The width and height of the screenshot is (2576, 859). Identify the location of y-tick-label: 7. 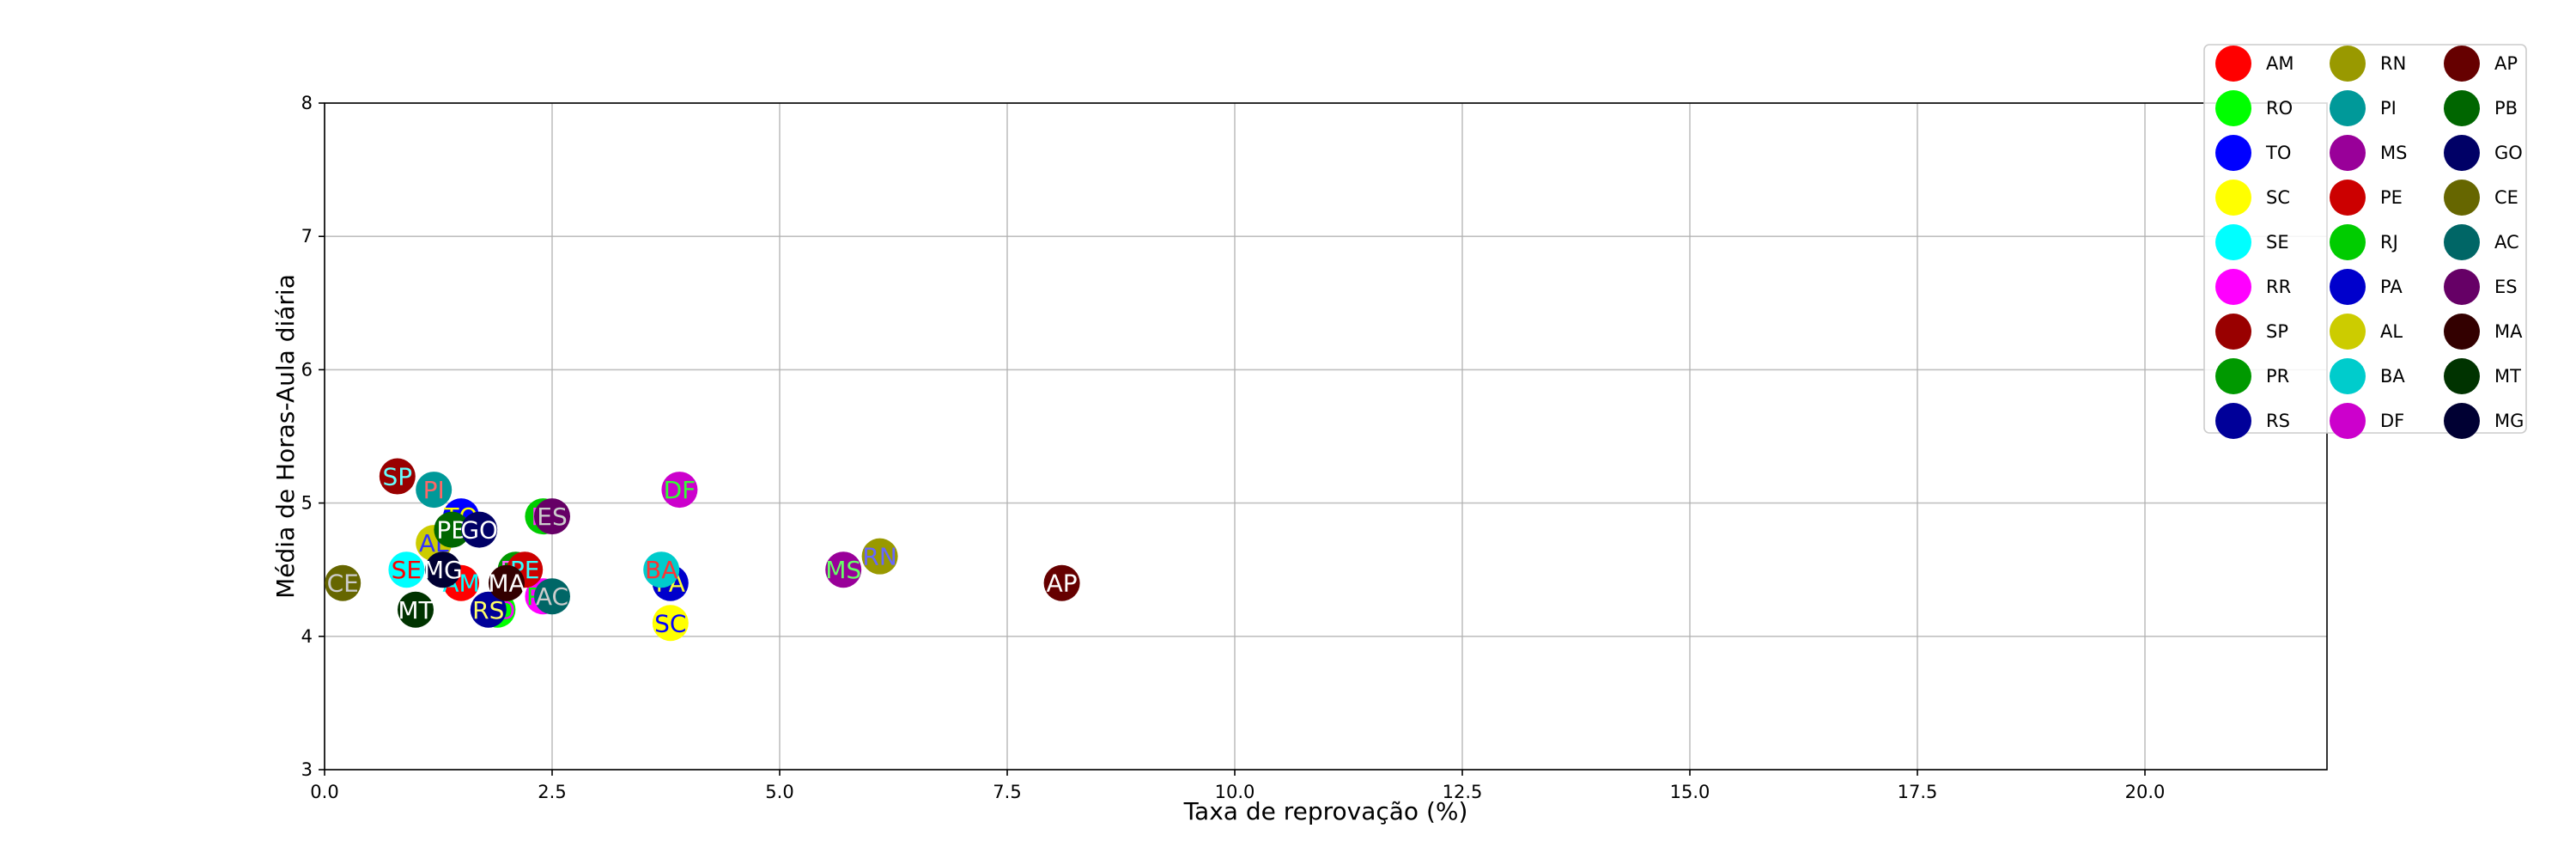
(307, 236).